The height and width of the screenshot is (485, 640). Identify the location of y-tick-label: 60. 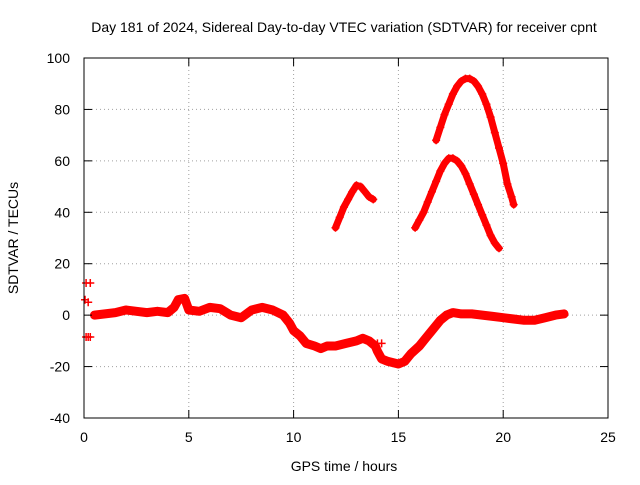
(62, 161).